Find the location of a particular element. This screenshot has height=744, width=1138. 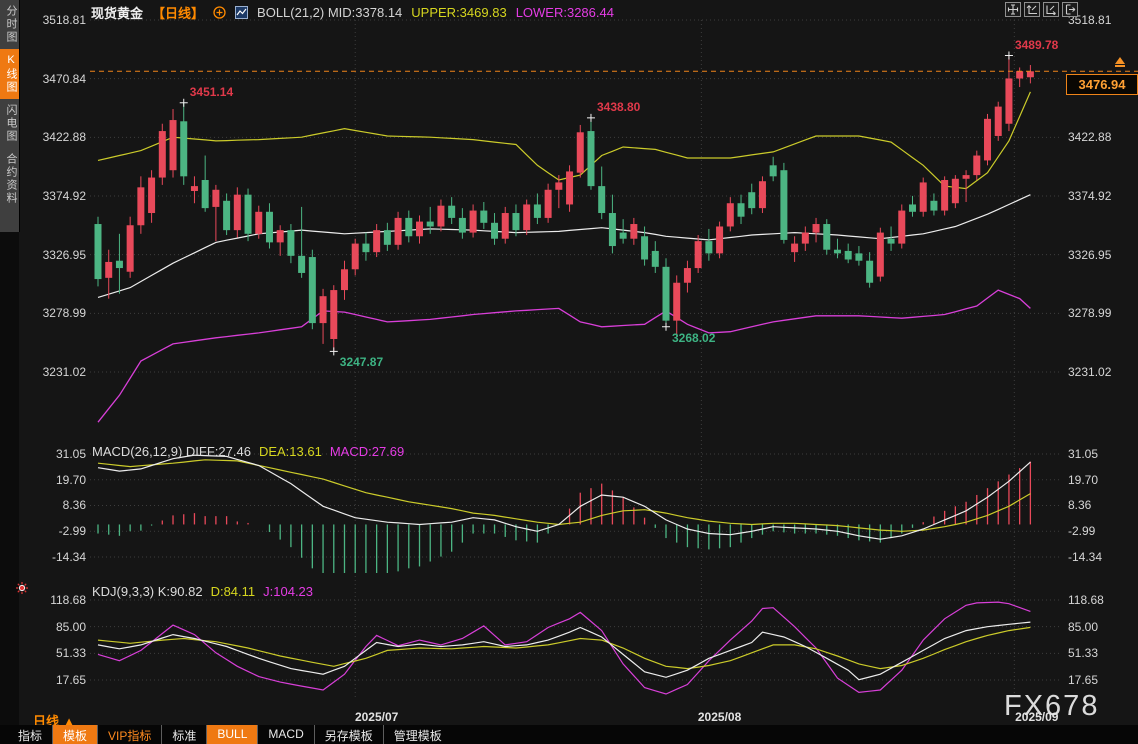

kdj-header: KDJ(9,3,3) K:90.82 D:84.11 J:104.23 is located at coordinates (202, 591).